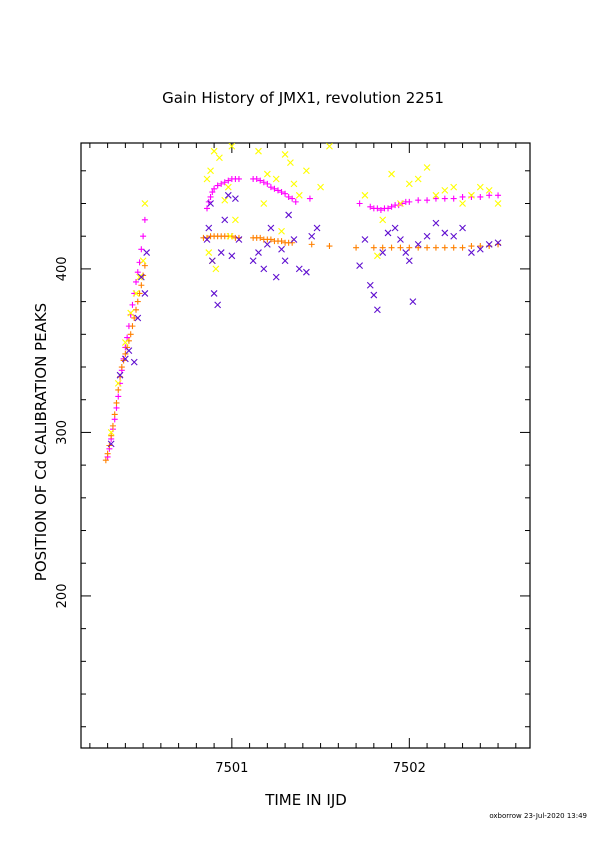 This screenshot has width=595, height=842. Describe the element at coordinates (303, 98) in the screenshot. I see `chart-title: Gain History of JMX1, revolution 2251` at that location.